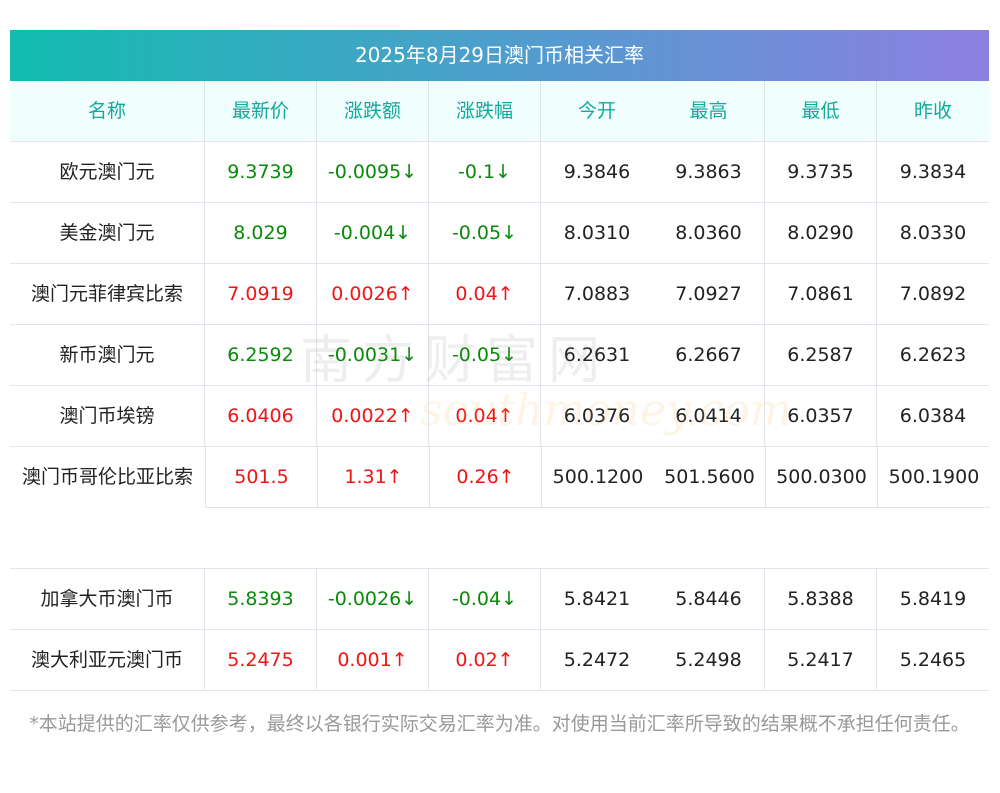  Describe the element at coordinates (598, 477) in the screenshot. I see `cell-open: 500.1200` at that location.